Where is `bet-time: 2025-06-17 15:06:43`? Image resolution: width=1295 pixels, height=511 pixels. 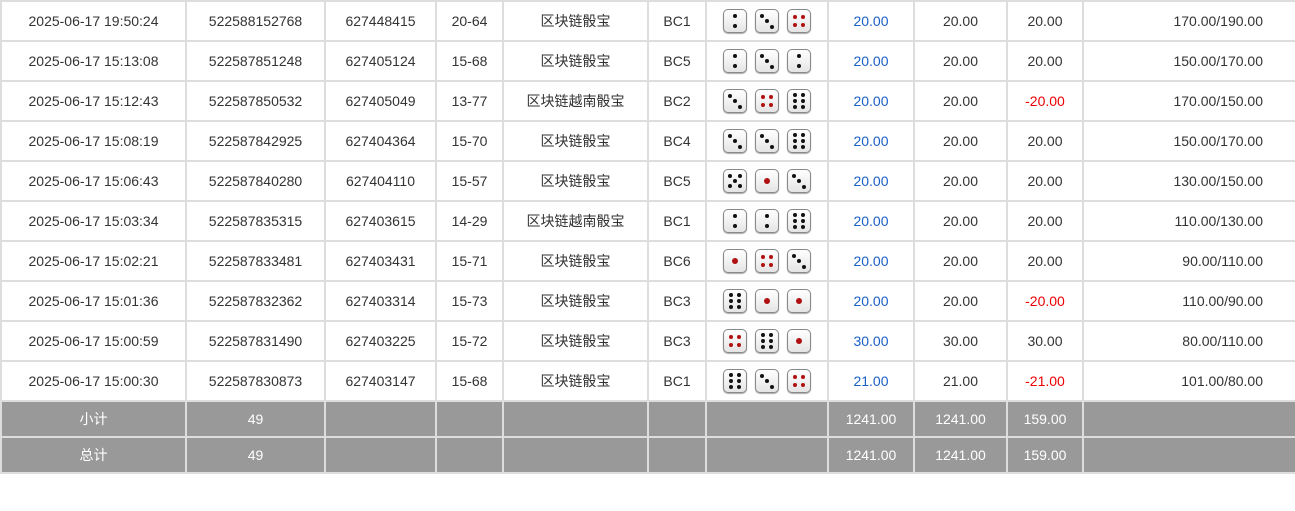
bet-time: 2025-06-17 15:06:43 is located at coordinates (93, 181).